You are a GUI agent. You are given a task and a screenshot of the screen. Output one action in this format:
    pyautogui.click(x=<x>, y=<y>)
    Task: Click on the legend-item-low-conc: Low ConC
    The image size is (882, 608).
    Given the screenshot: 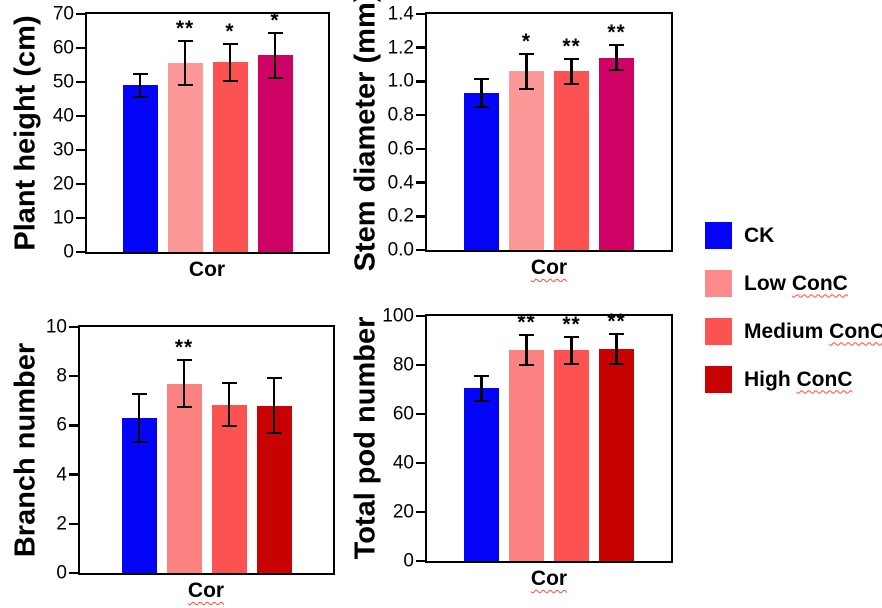 What is the action you would take?
    pyautogui.click(x=793, y=283)
    